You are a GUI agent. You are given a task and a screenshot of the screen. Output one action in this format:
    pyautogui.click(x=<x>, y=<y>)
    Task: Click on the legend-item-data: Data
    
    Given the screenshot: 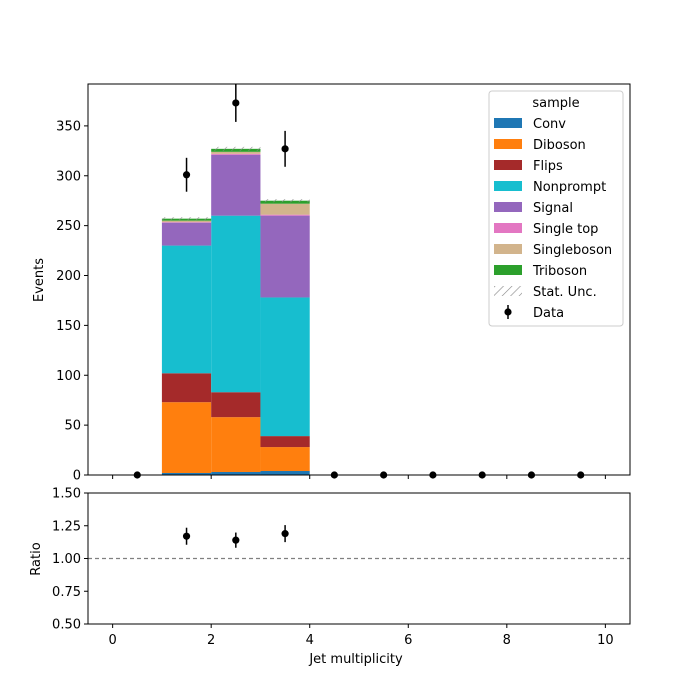 What is the action you would take?
    pyautogui.click(x=534, y=313)
    